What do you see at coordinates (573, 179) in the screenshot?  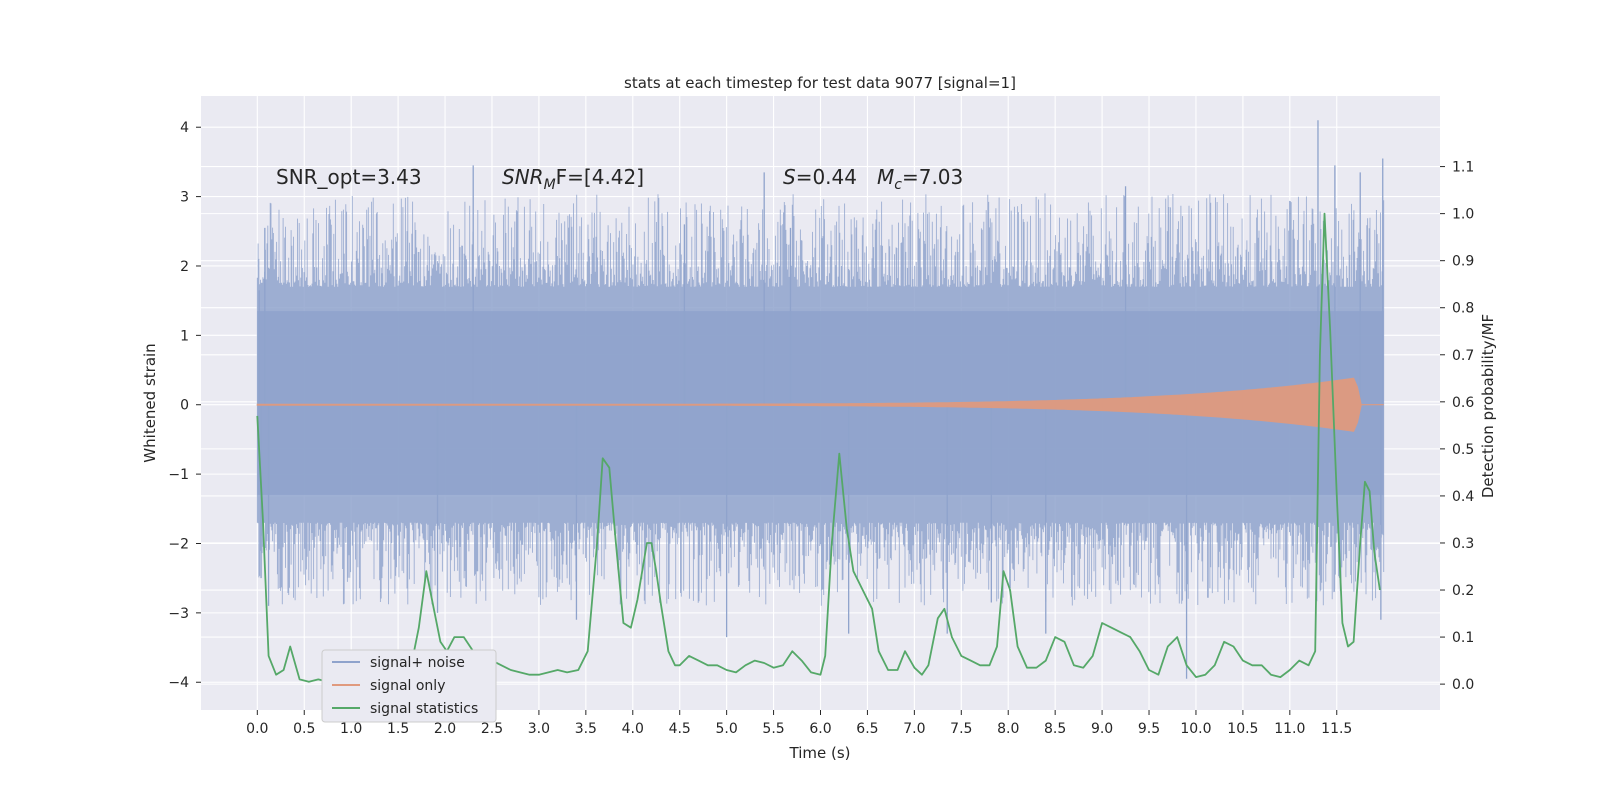 I see `annotation-snr-mf: SNRMF=[4.42]` at bounding box center [573, 179].